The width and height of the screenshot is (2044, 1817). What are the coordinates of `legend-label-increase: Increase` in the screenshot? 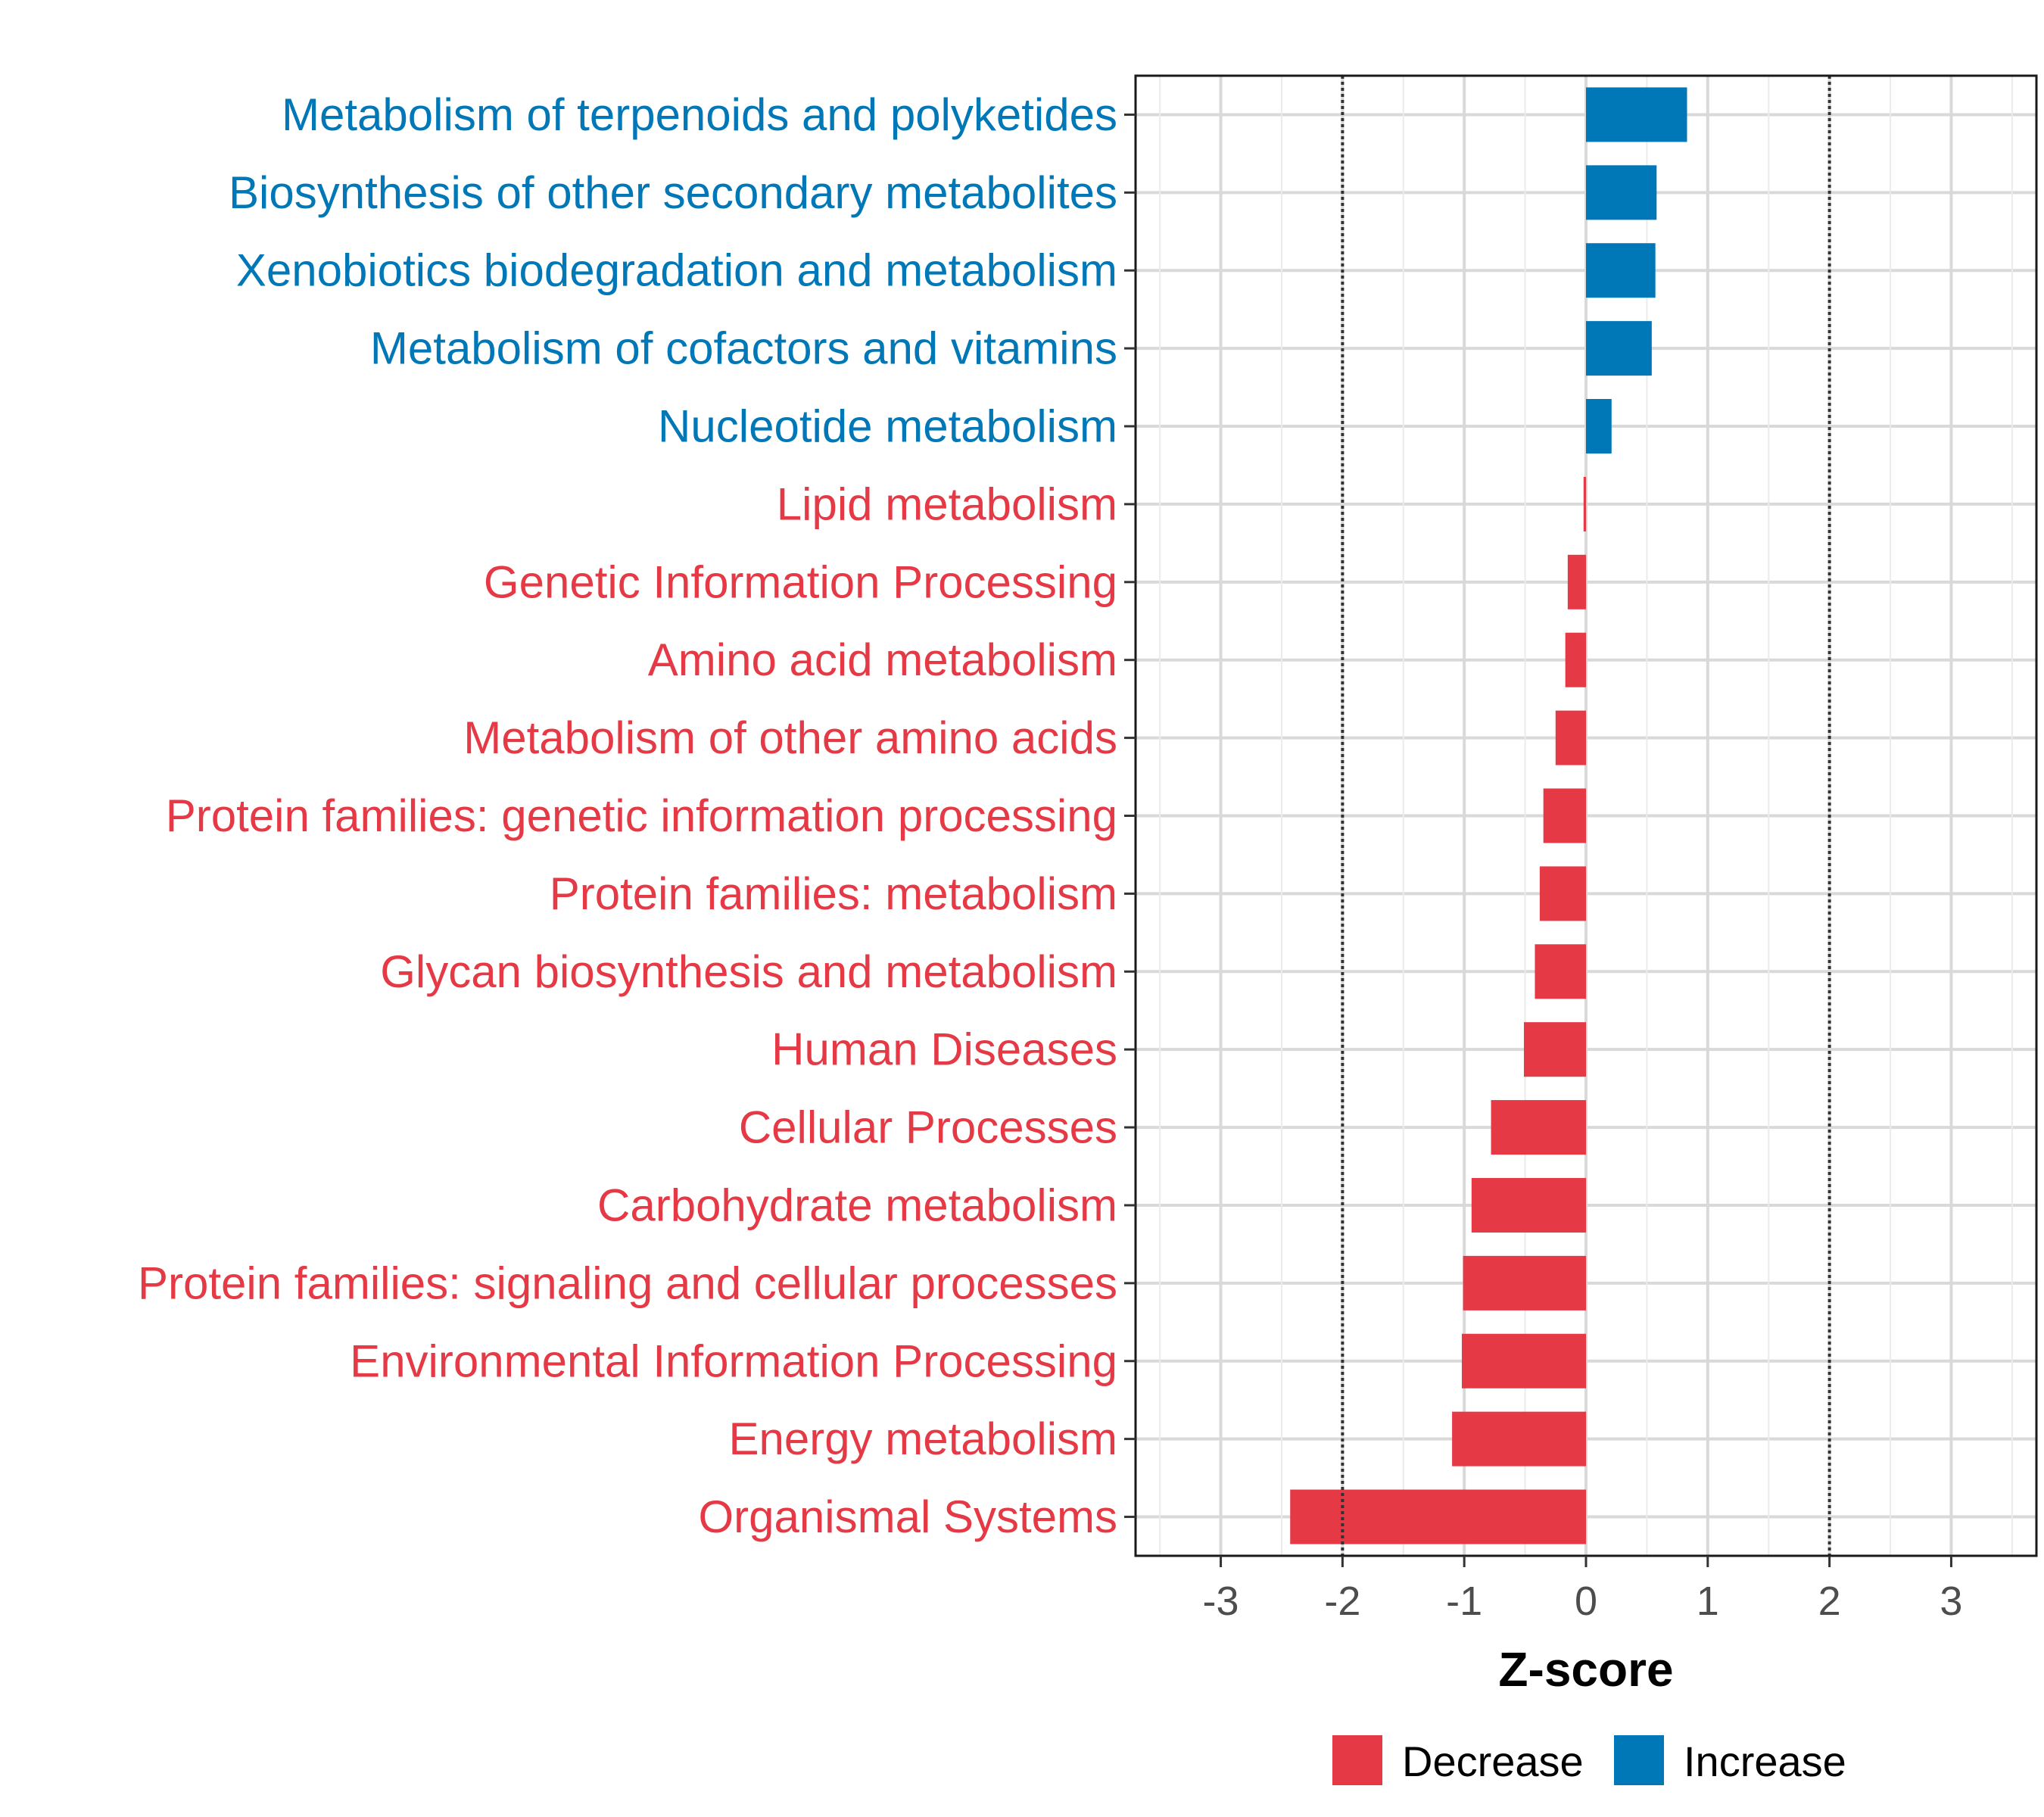 It's located at (1765, 1761).